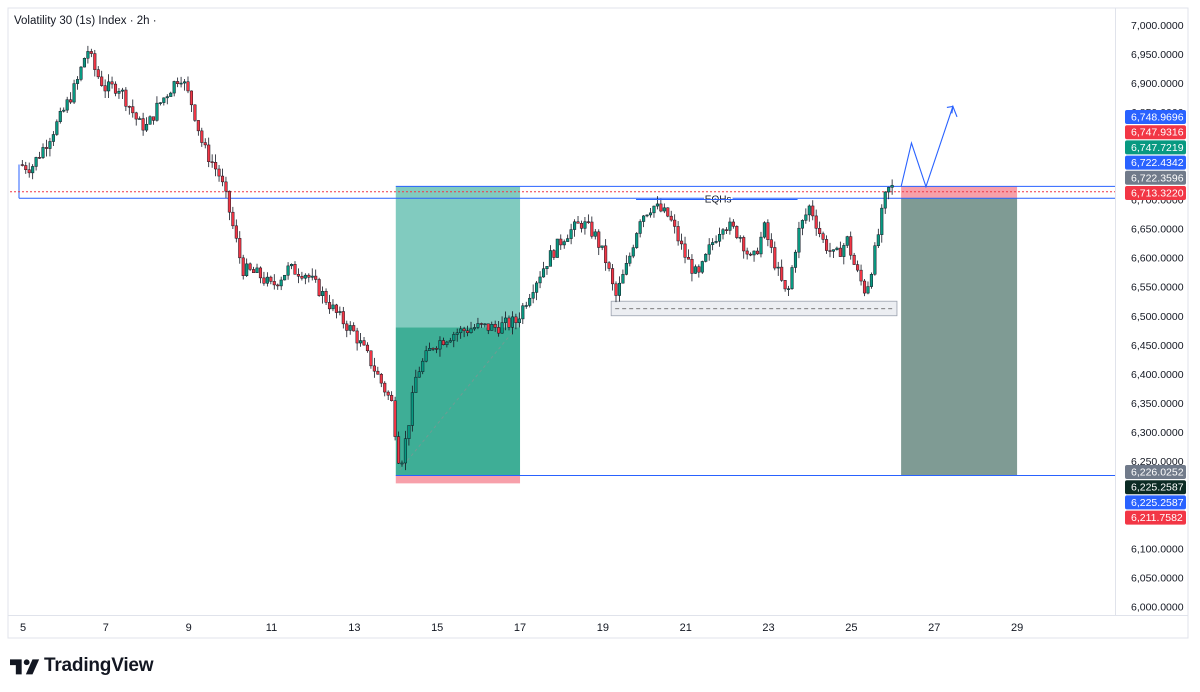 The image size is (1200, 692). What do you see at coordinates (1157, 473) in the screenshot?
I see `price-label-text: 6,226.0252` at bounding box center [1157, 473].